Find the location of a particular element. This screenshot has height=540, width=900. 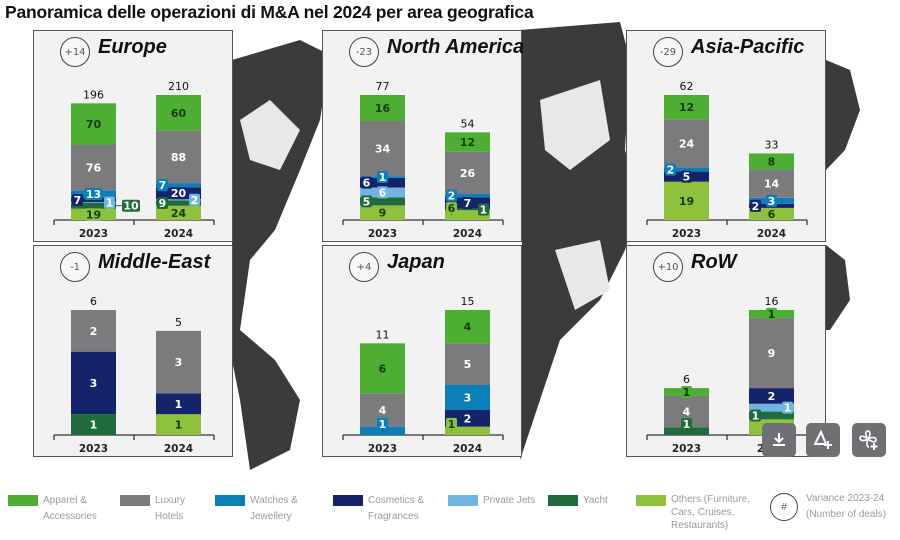

bar-total-label: 11 is located at coordinates (383, 334).